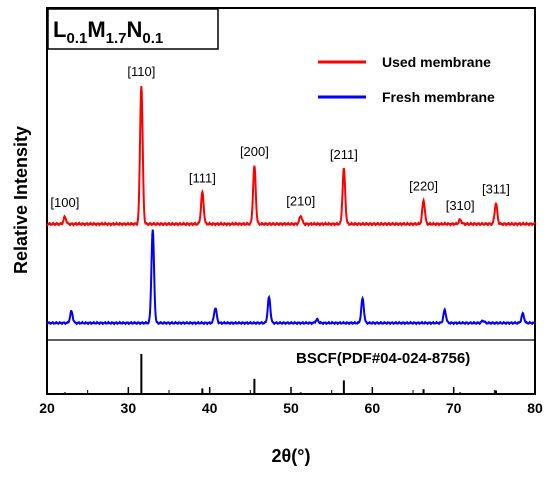 The image size is (550, 478). What do you see at coordinates (254, 151) in the screenshot?
I see `peak-label: [200]` at bounding box center [254, 151].